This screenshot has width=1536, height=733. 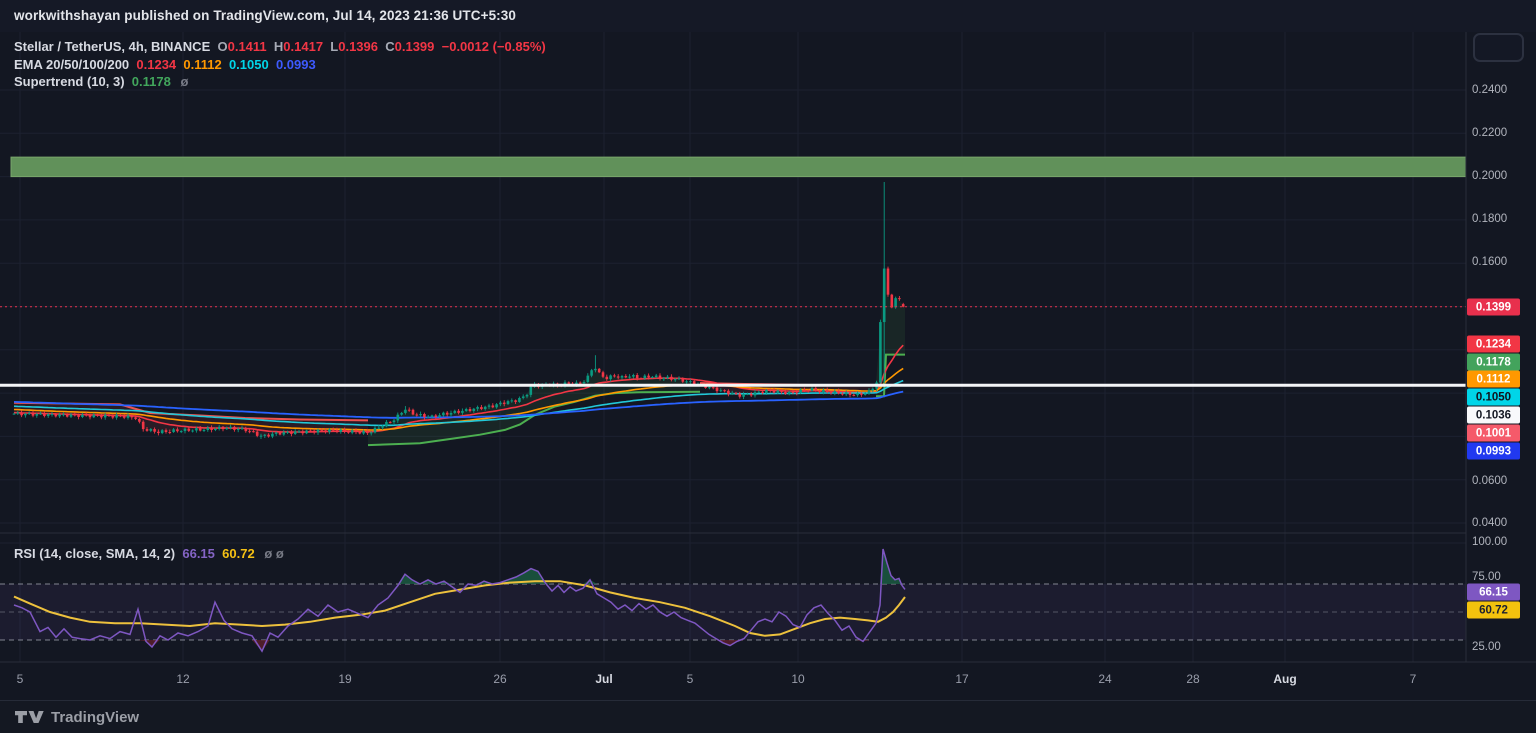 I want to click on price-label-chip: 0.1036, so click(x=1493, y=415).